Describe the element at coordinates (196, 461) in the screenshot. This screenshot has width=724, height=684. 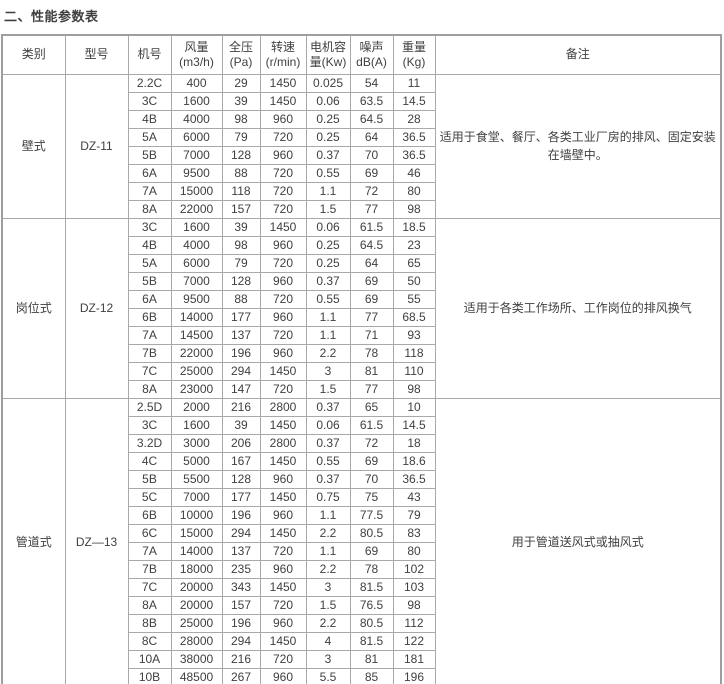
I see `table-cell-air-volume: 5000` at that location.